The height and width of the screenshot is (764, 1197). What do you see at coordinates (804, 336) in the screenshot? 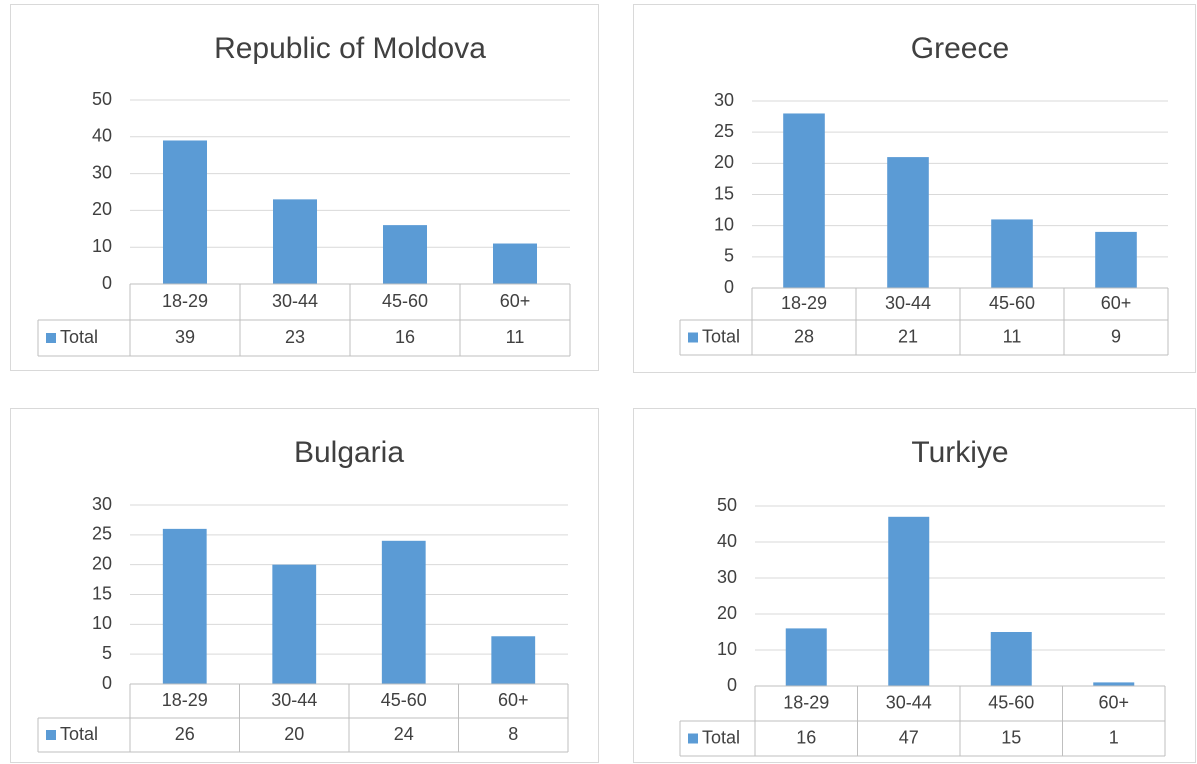
I see `table-value: 28` at bounding box center [804, 336].